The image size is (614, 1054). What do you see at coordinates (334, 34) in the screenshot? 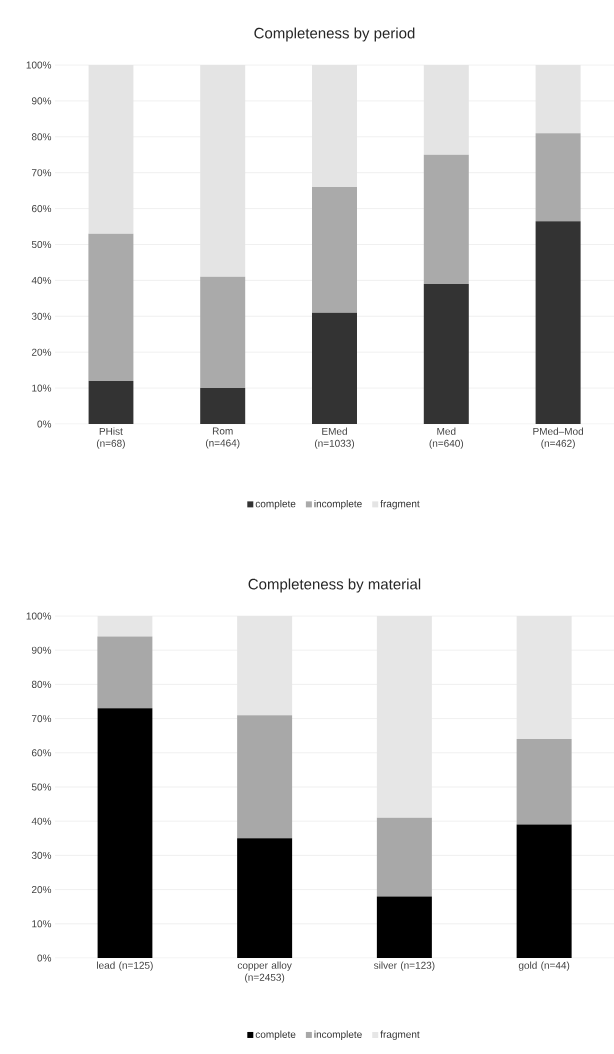
I see `chart-title: Completeness by period` at bounding box center [334, 34].